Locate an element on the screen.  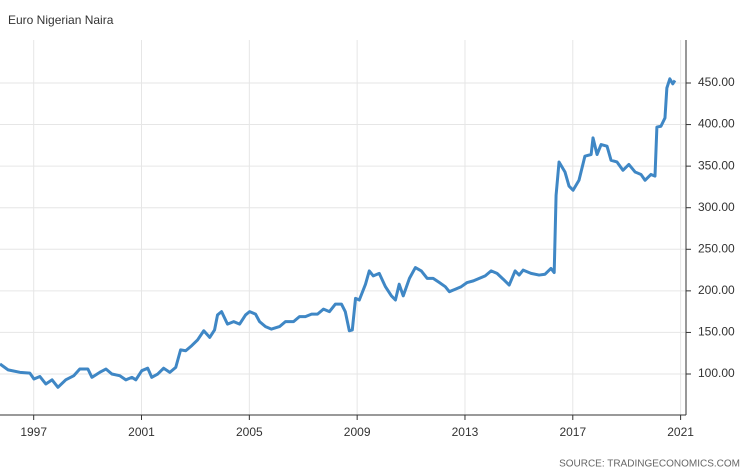
x-tick-label: 2013 is located at coordinates (465, 432).